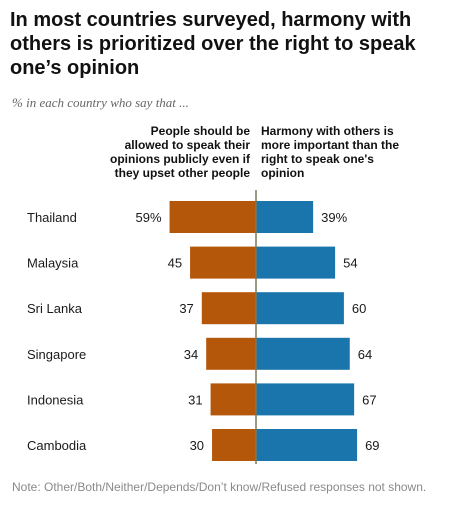  I want to click on value-label-right-thailand: 39%, so click(334, 217).